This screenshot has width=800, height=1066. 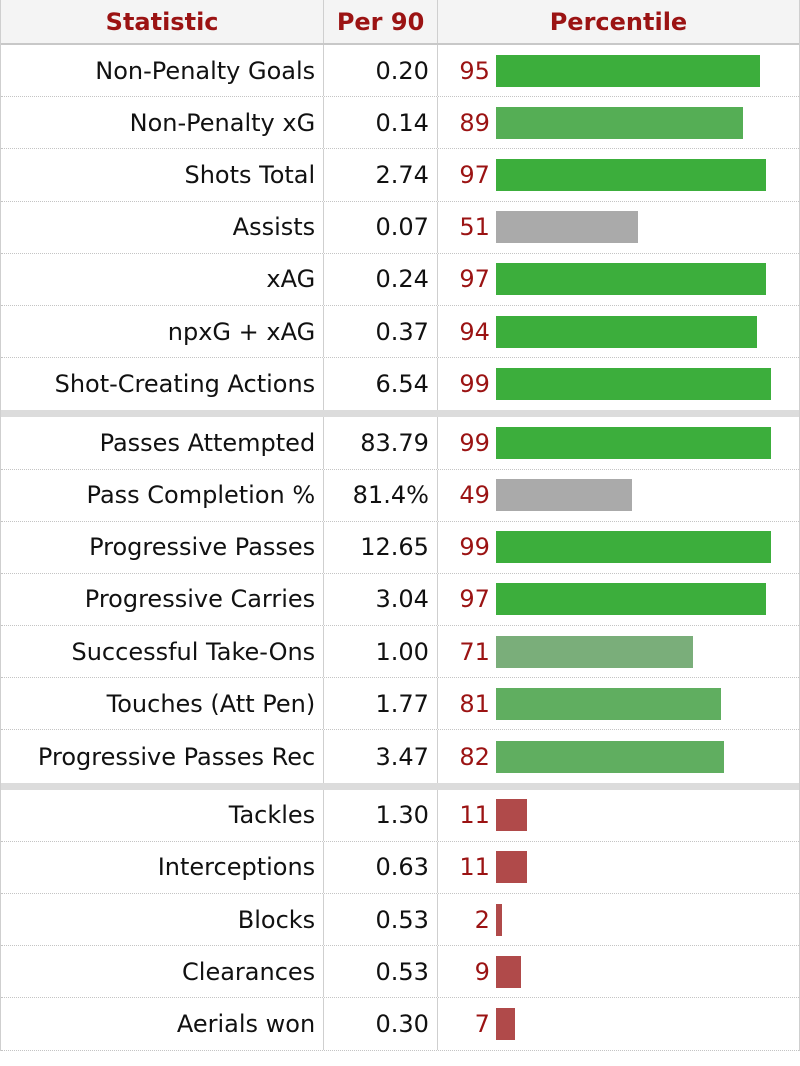 I want to click on header-percentile: Percentile, so click(x=618, y=21).